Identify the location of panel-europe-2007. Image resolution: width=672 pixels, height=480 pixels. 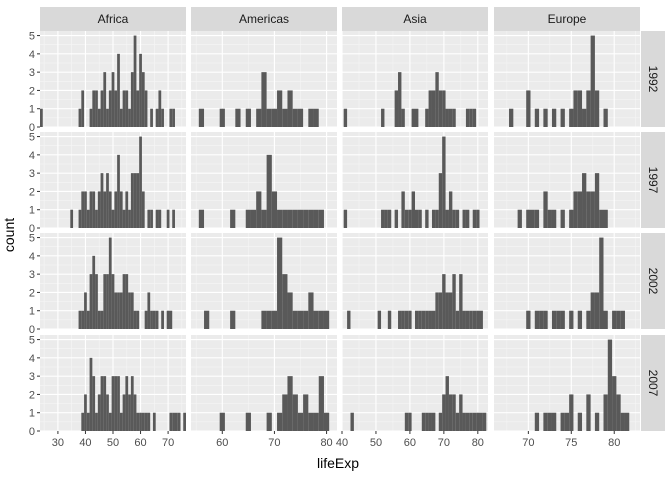
(567, 383).